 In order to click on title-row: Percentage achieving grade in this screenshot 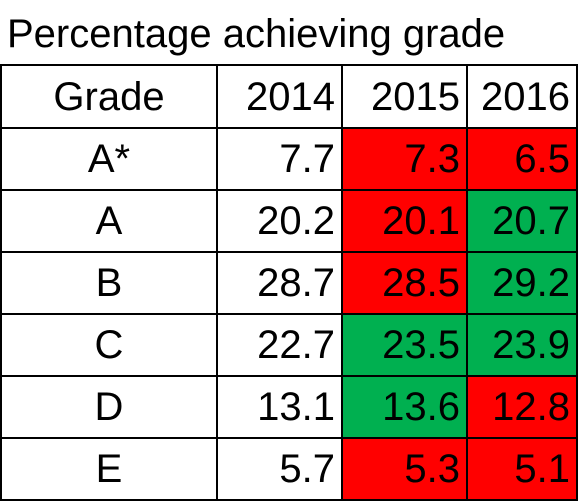, I will do `click(289, 33)`.